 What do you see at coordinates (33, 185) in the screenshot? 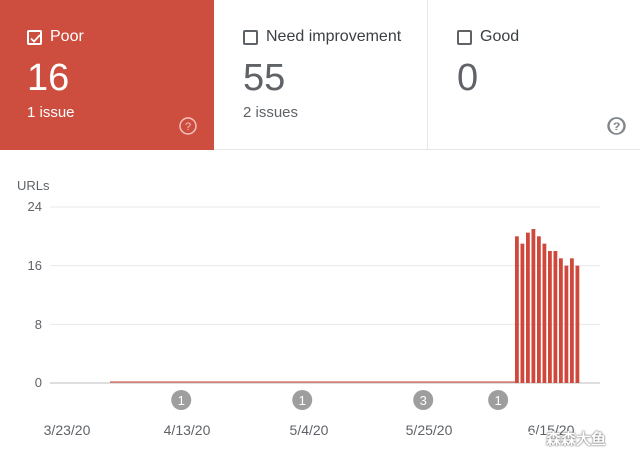
I see `y-axis-label: URLs` at bounding box center [33, 185].